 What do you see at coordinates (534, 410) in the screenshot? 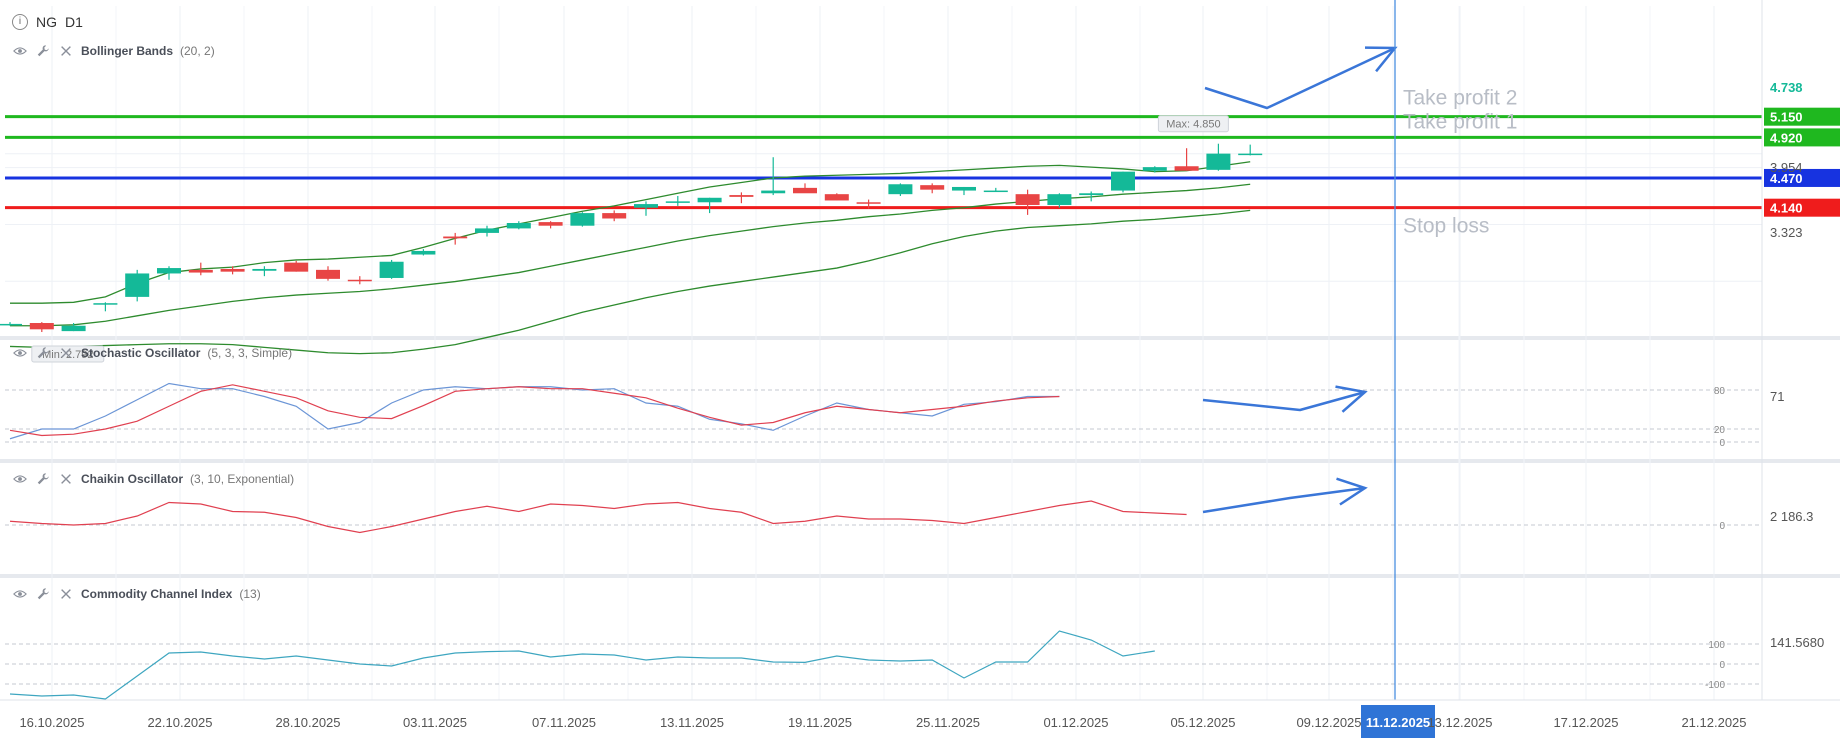
I see `stoch-d-line` at bounding box center [534, 410].